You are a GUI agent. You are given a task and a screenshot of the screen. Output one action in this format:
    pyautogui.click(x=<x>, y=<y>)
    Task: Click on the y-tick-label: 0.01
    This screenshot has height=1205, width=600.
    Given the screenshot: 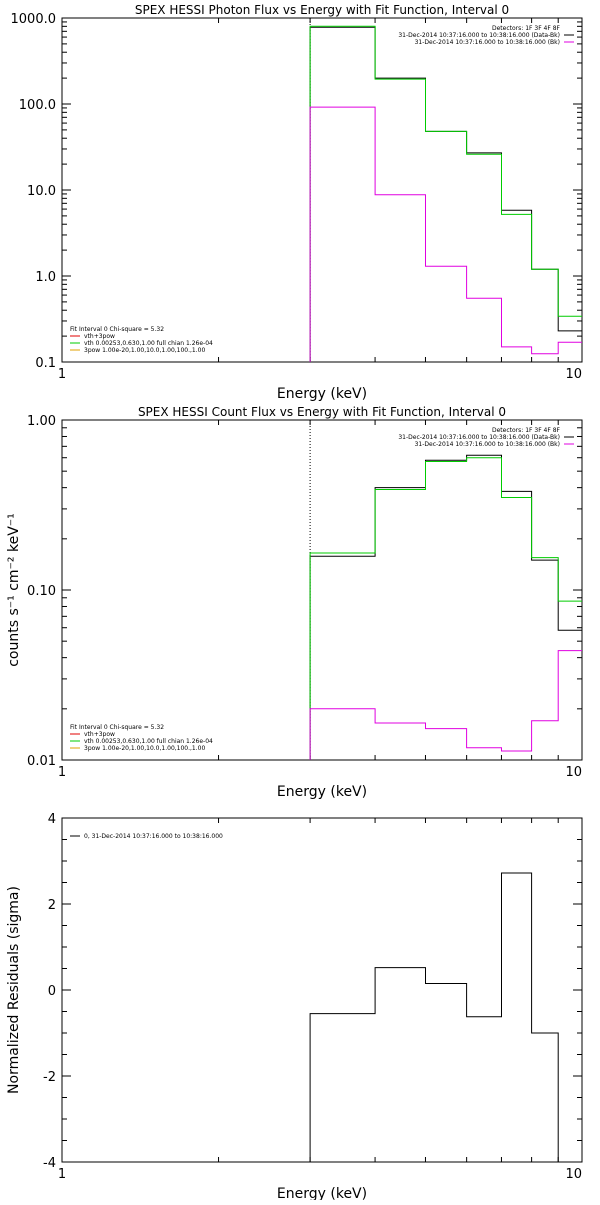 What is the action you would take?
    pyautogui.click(x=41, y=761)
    